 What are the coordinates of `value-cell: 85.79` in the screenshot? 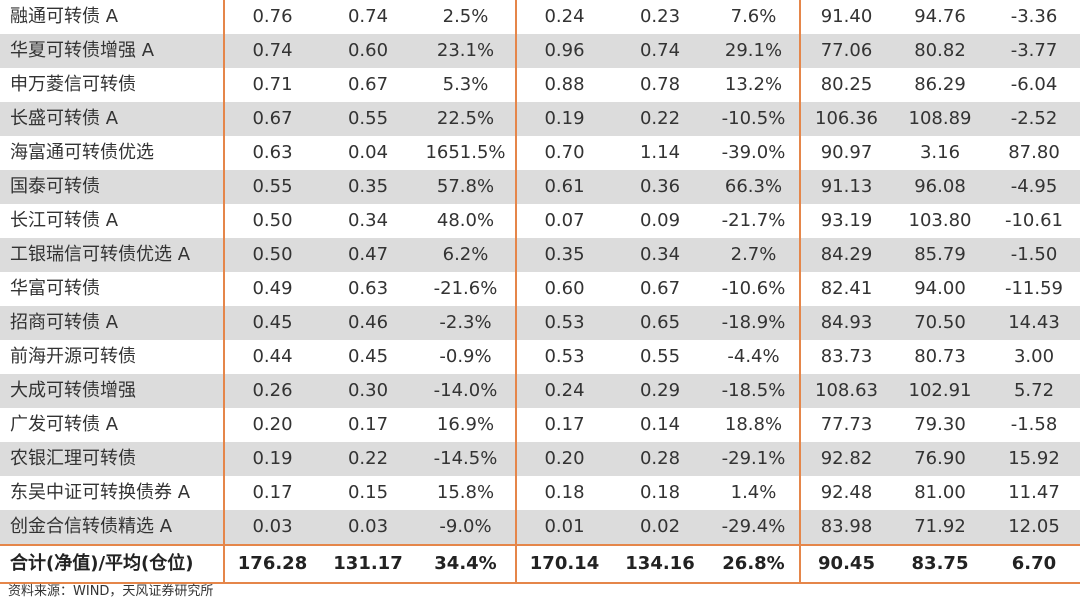 It's located at (940, 255).